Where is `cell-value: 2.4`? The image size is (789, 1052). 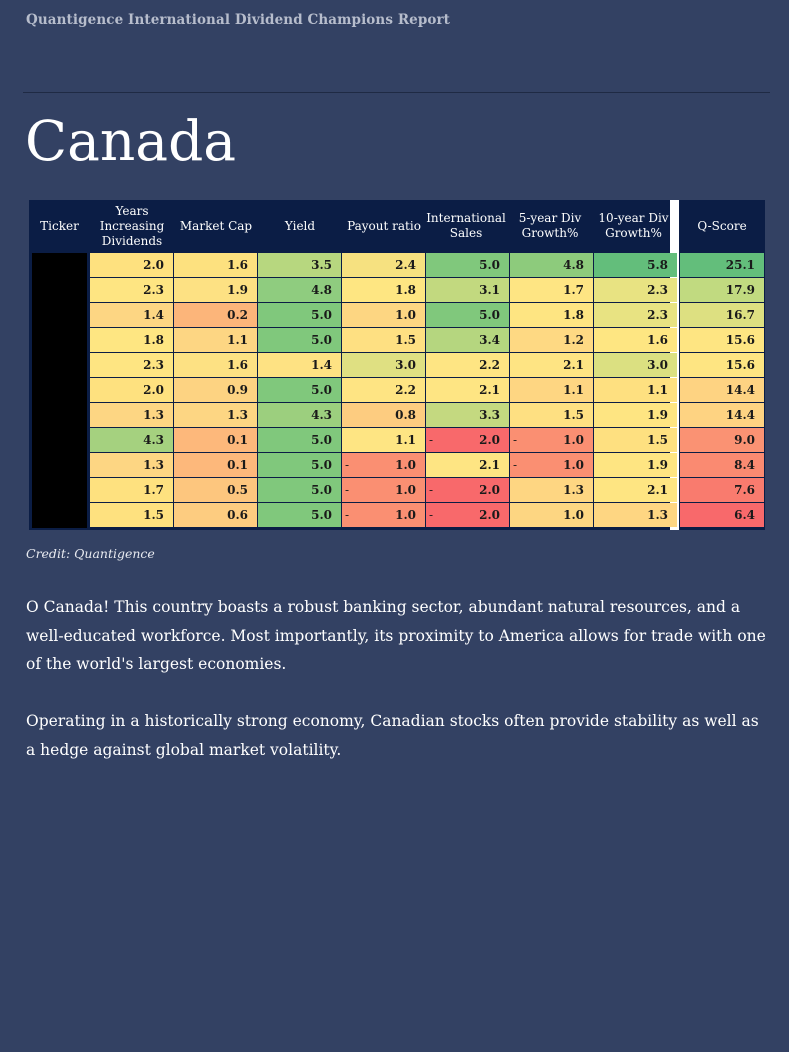
cell-value: 2.4 is located at coordinates (405, 265).